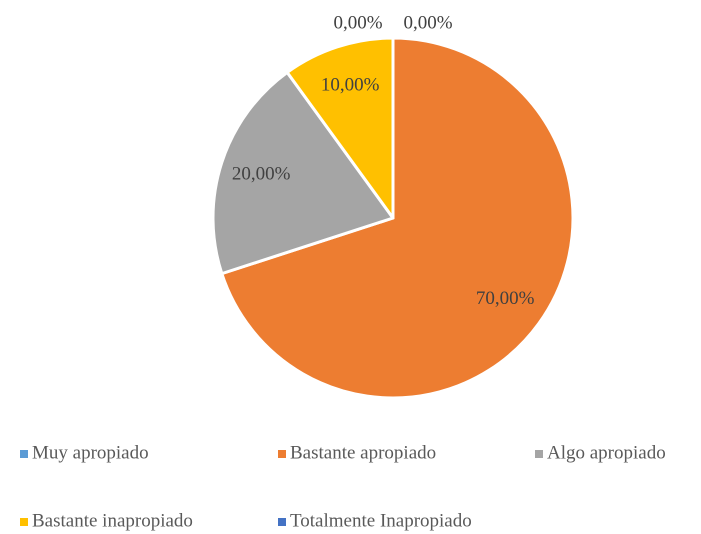  Describe the element at coordinates (112, 520) in the screenshot. I see `legend-label: Bastante inapropiado` at that location.